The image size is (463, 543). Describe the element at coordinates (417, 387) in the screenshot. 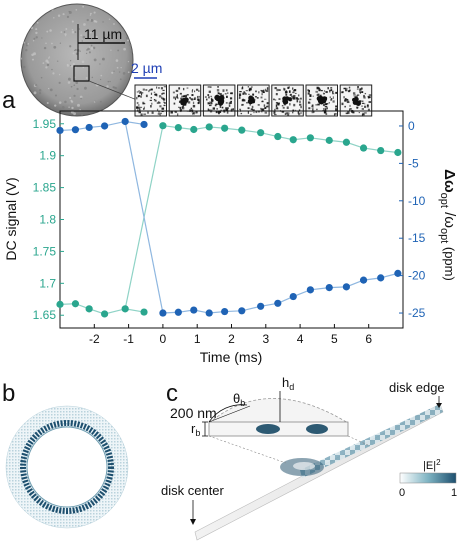

I see `label-disk-edge: disk edge` at that location.